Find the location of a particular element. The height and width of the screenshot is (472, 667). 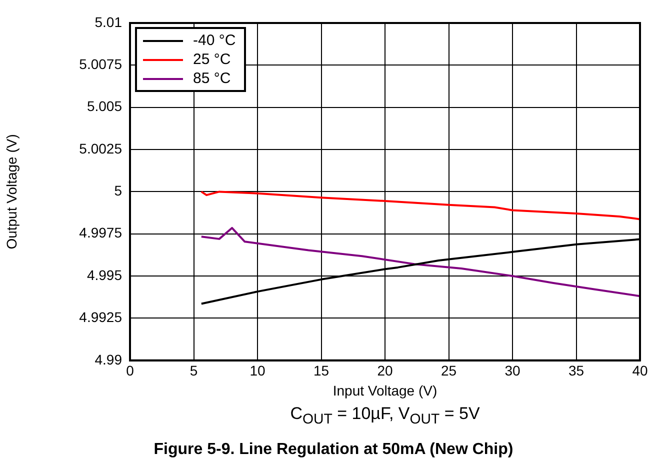

legend-label: 25 °C is located at coordinates (212, 59).